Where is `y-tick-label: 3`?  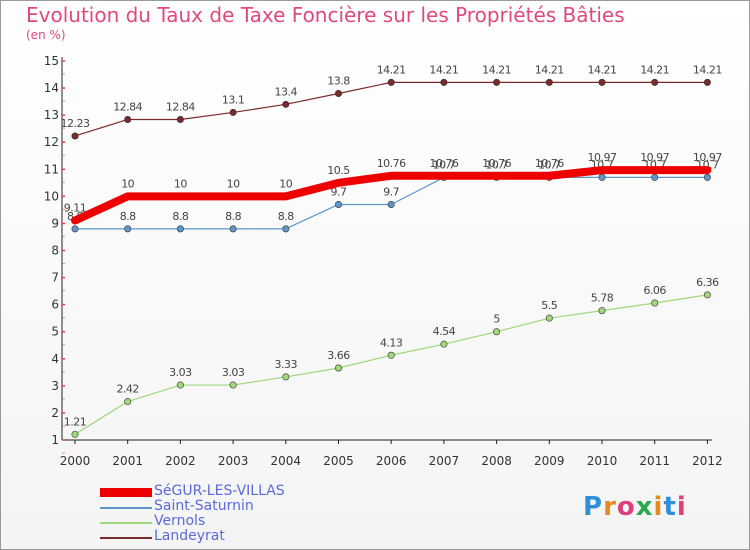 y-tick-label: 3 is located at coordinates (55, 386).